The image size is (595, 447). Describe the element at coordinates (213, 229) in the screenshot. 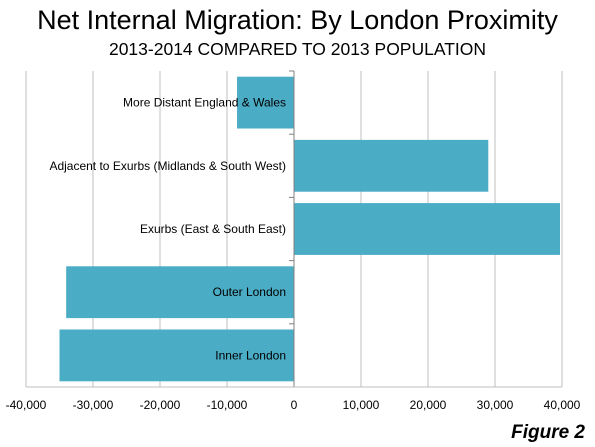

I see `category-label-2: Exurbs (East & South East)` at that location.